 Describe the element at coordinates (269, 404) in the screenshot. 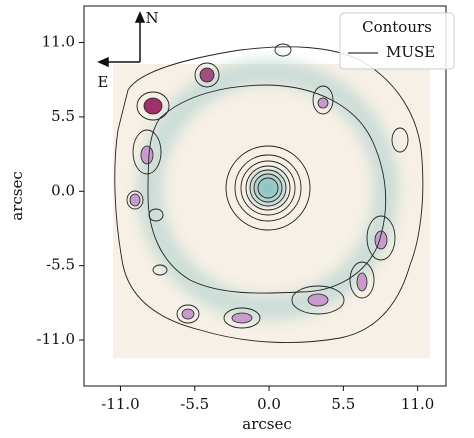

I see `x-tick-label: 0.0` at that location.